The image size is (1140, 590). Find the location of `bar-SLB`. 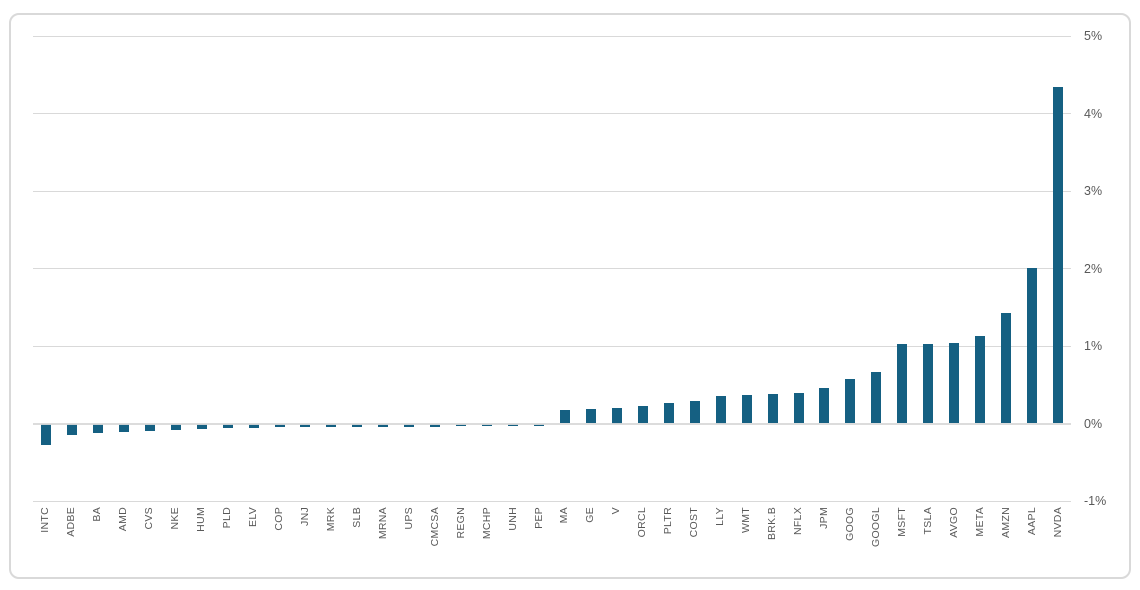

bar-SLB is located at coordinates (357, 425).